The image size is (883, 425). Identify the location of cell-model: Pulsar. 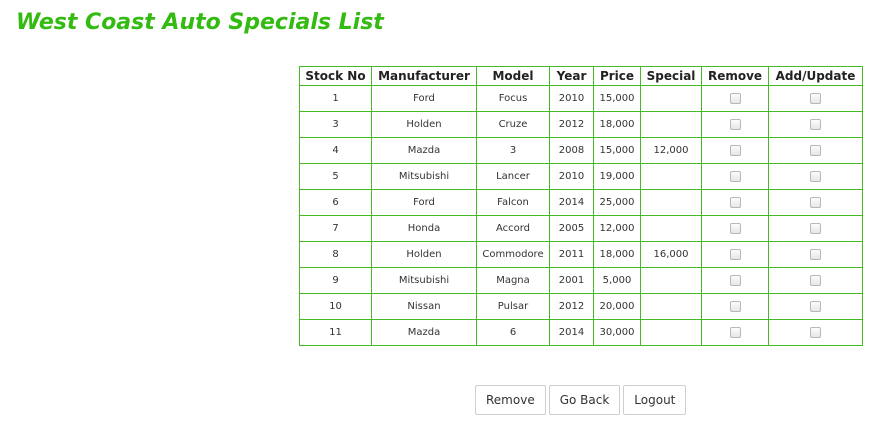
(513, 306).